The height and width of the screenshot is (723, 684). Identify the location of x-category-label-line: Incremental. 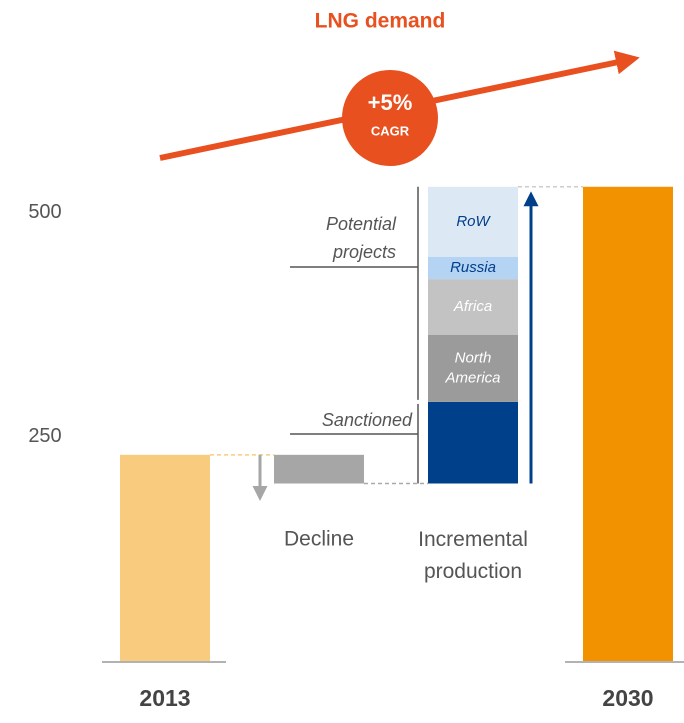
(473, 539).